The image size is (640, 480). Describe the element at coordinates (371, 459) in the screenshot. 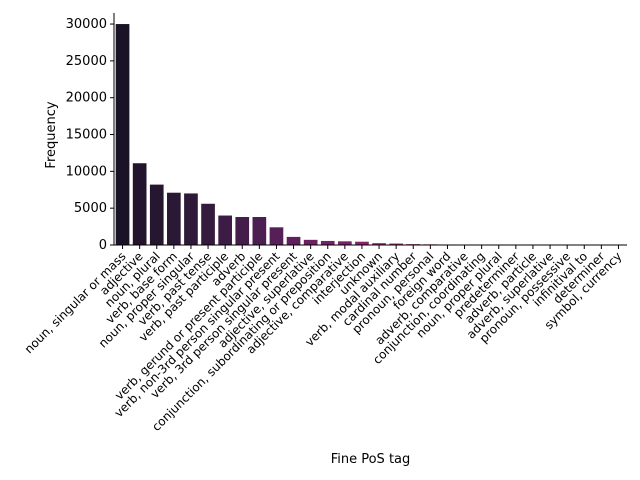

I see `x-axis-label: Fine PoS tag` at that location.